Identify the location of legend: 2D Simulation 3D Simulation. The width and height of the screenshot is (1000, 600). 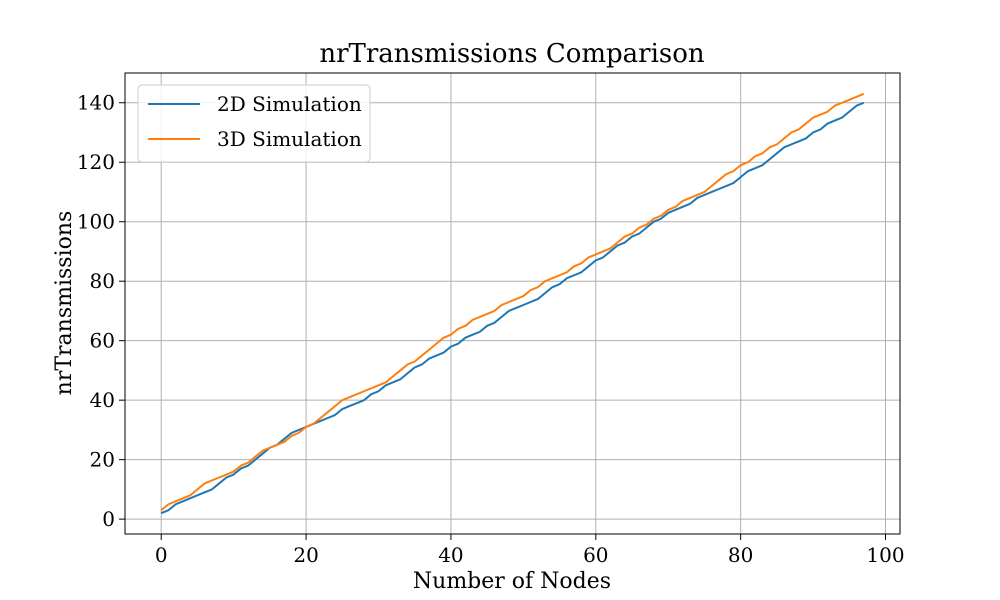
(254, 123).